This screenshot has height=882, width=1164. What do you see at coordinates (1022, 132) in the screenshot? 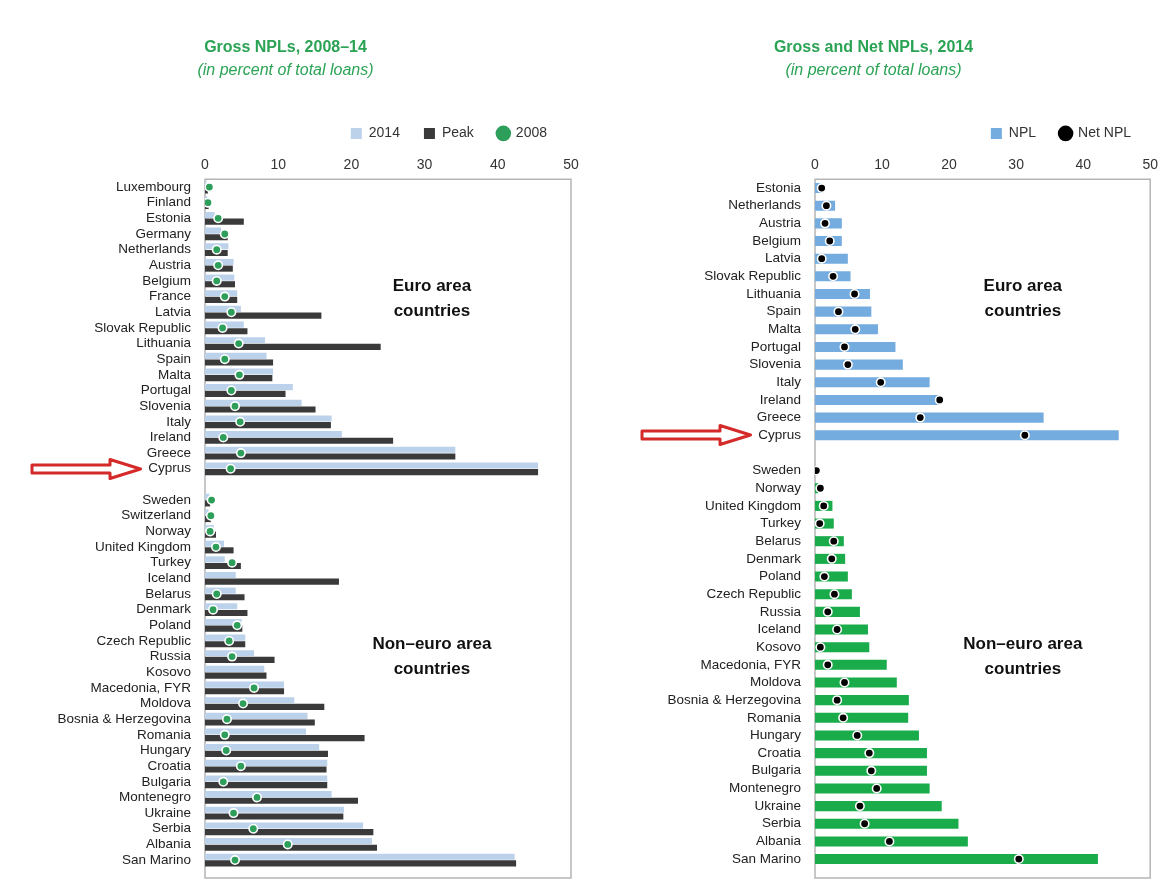
I see `legend-label: NPL` at bounding box center [1022, 132].